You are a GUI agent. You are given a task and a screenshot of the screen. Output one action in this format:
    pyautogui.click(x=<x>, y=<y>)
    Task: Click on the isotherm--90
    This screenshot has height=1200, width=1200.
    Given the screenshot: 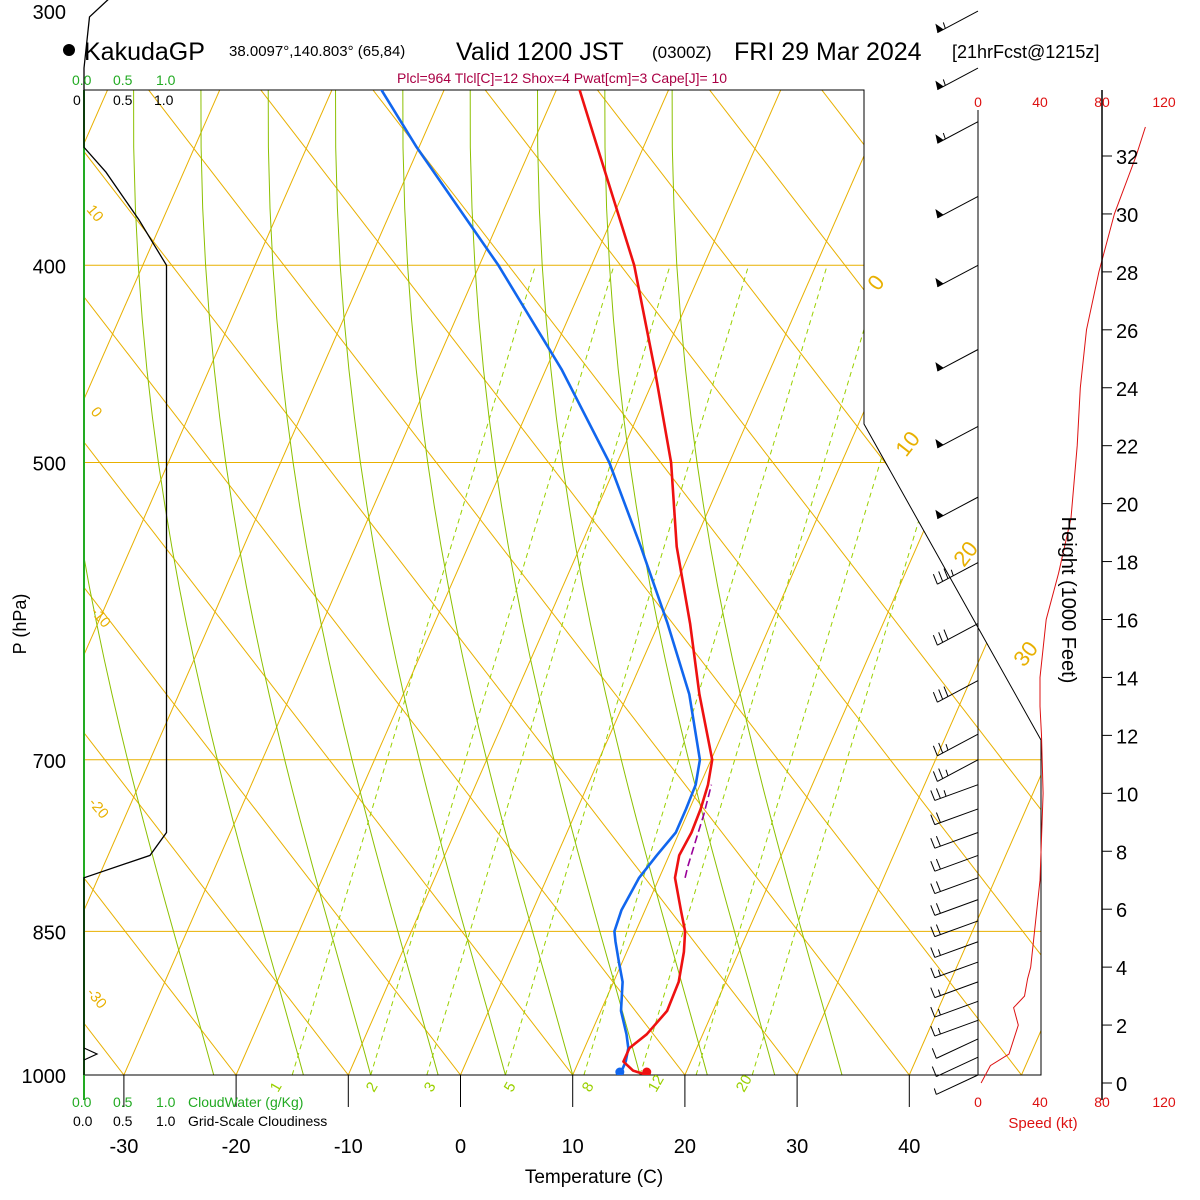 What is the action you would take?
    pyautogui.click(x=2, y=537)
    